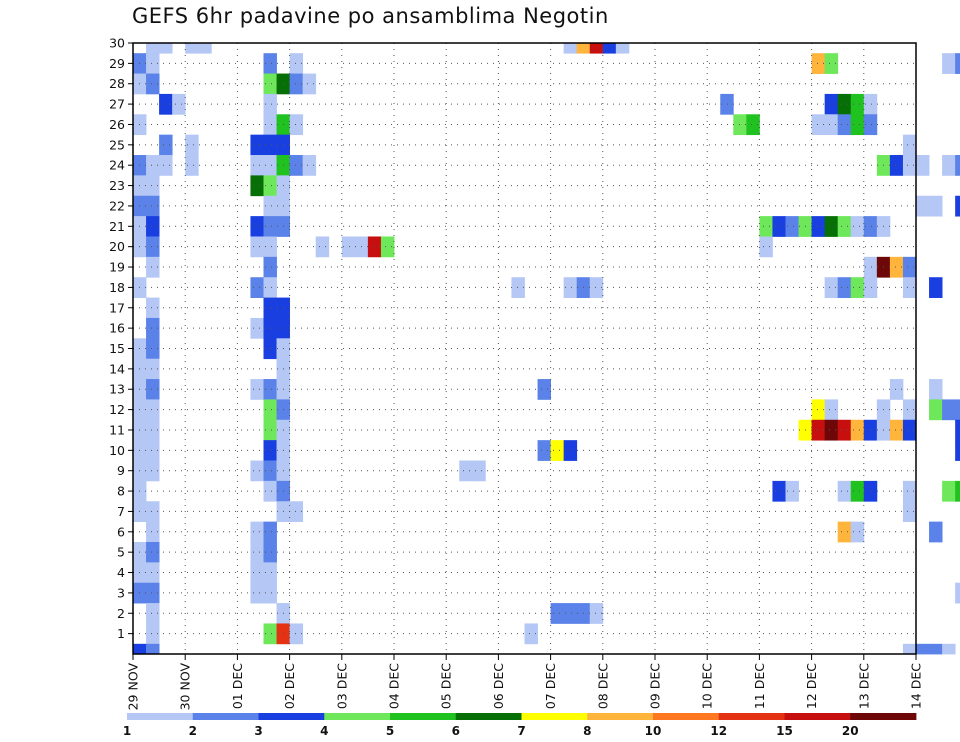 The height and width of the screenshot is (742, 960). I want to click on y-tick-label: 5, so click(121, 552).